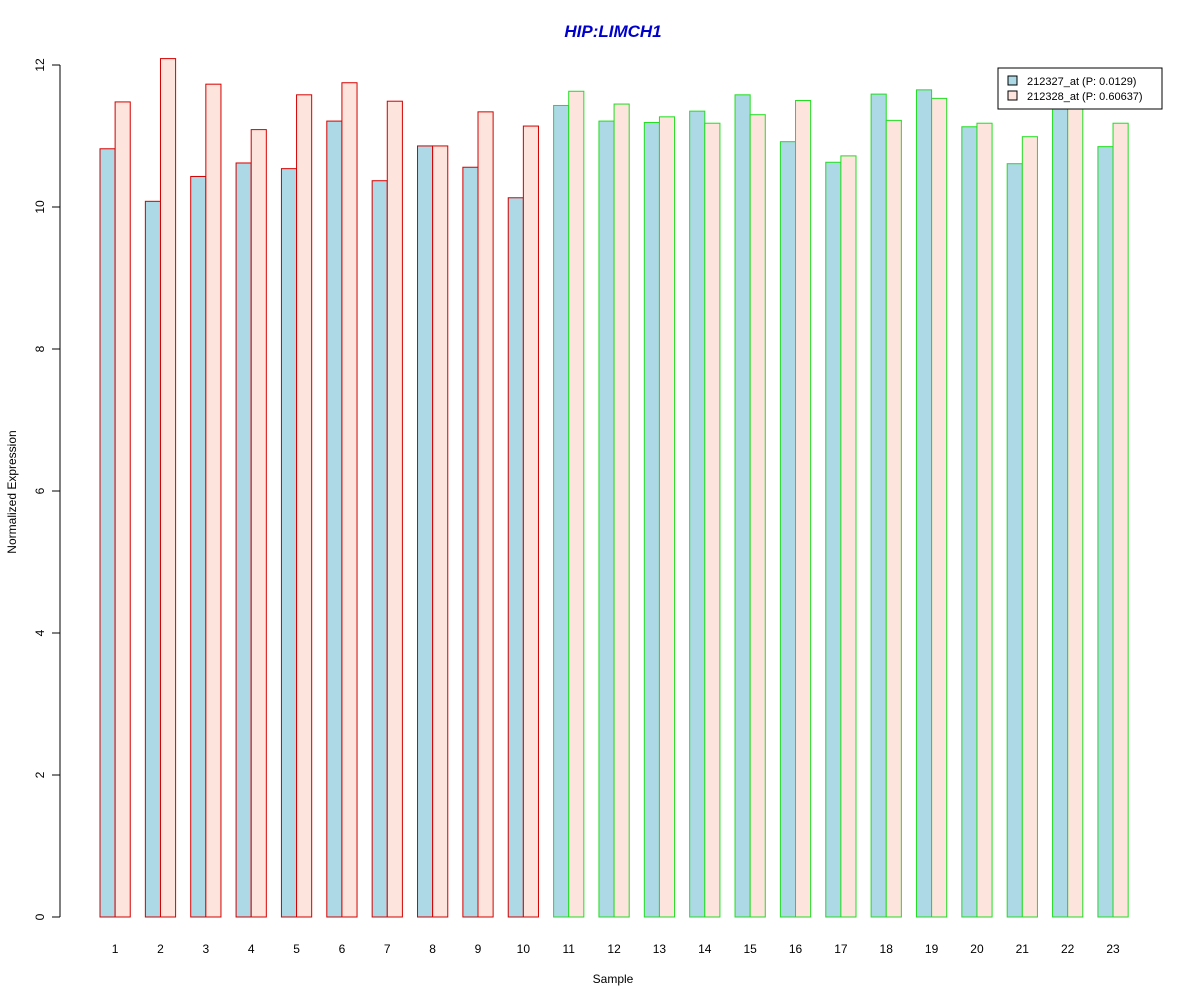  Describe the element at coordinates (387, 949) in the screenshot. I see `x-tick-label-7: 7` at that location.